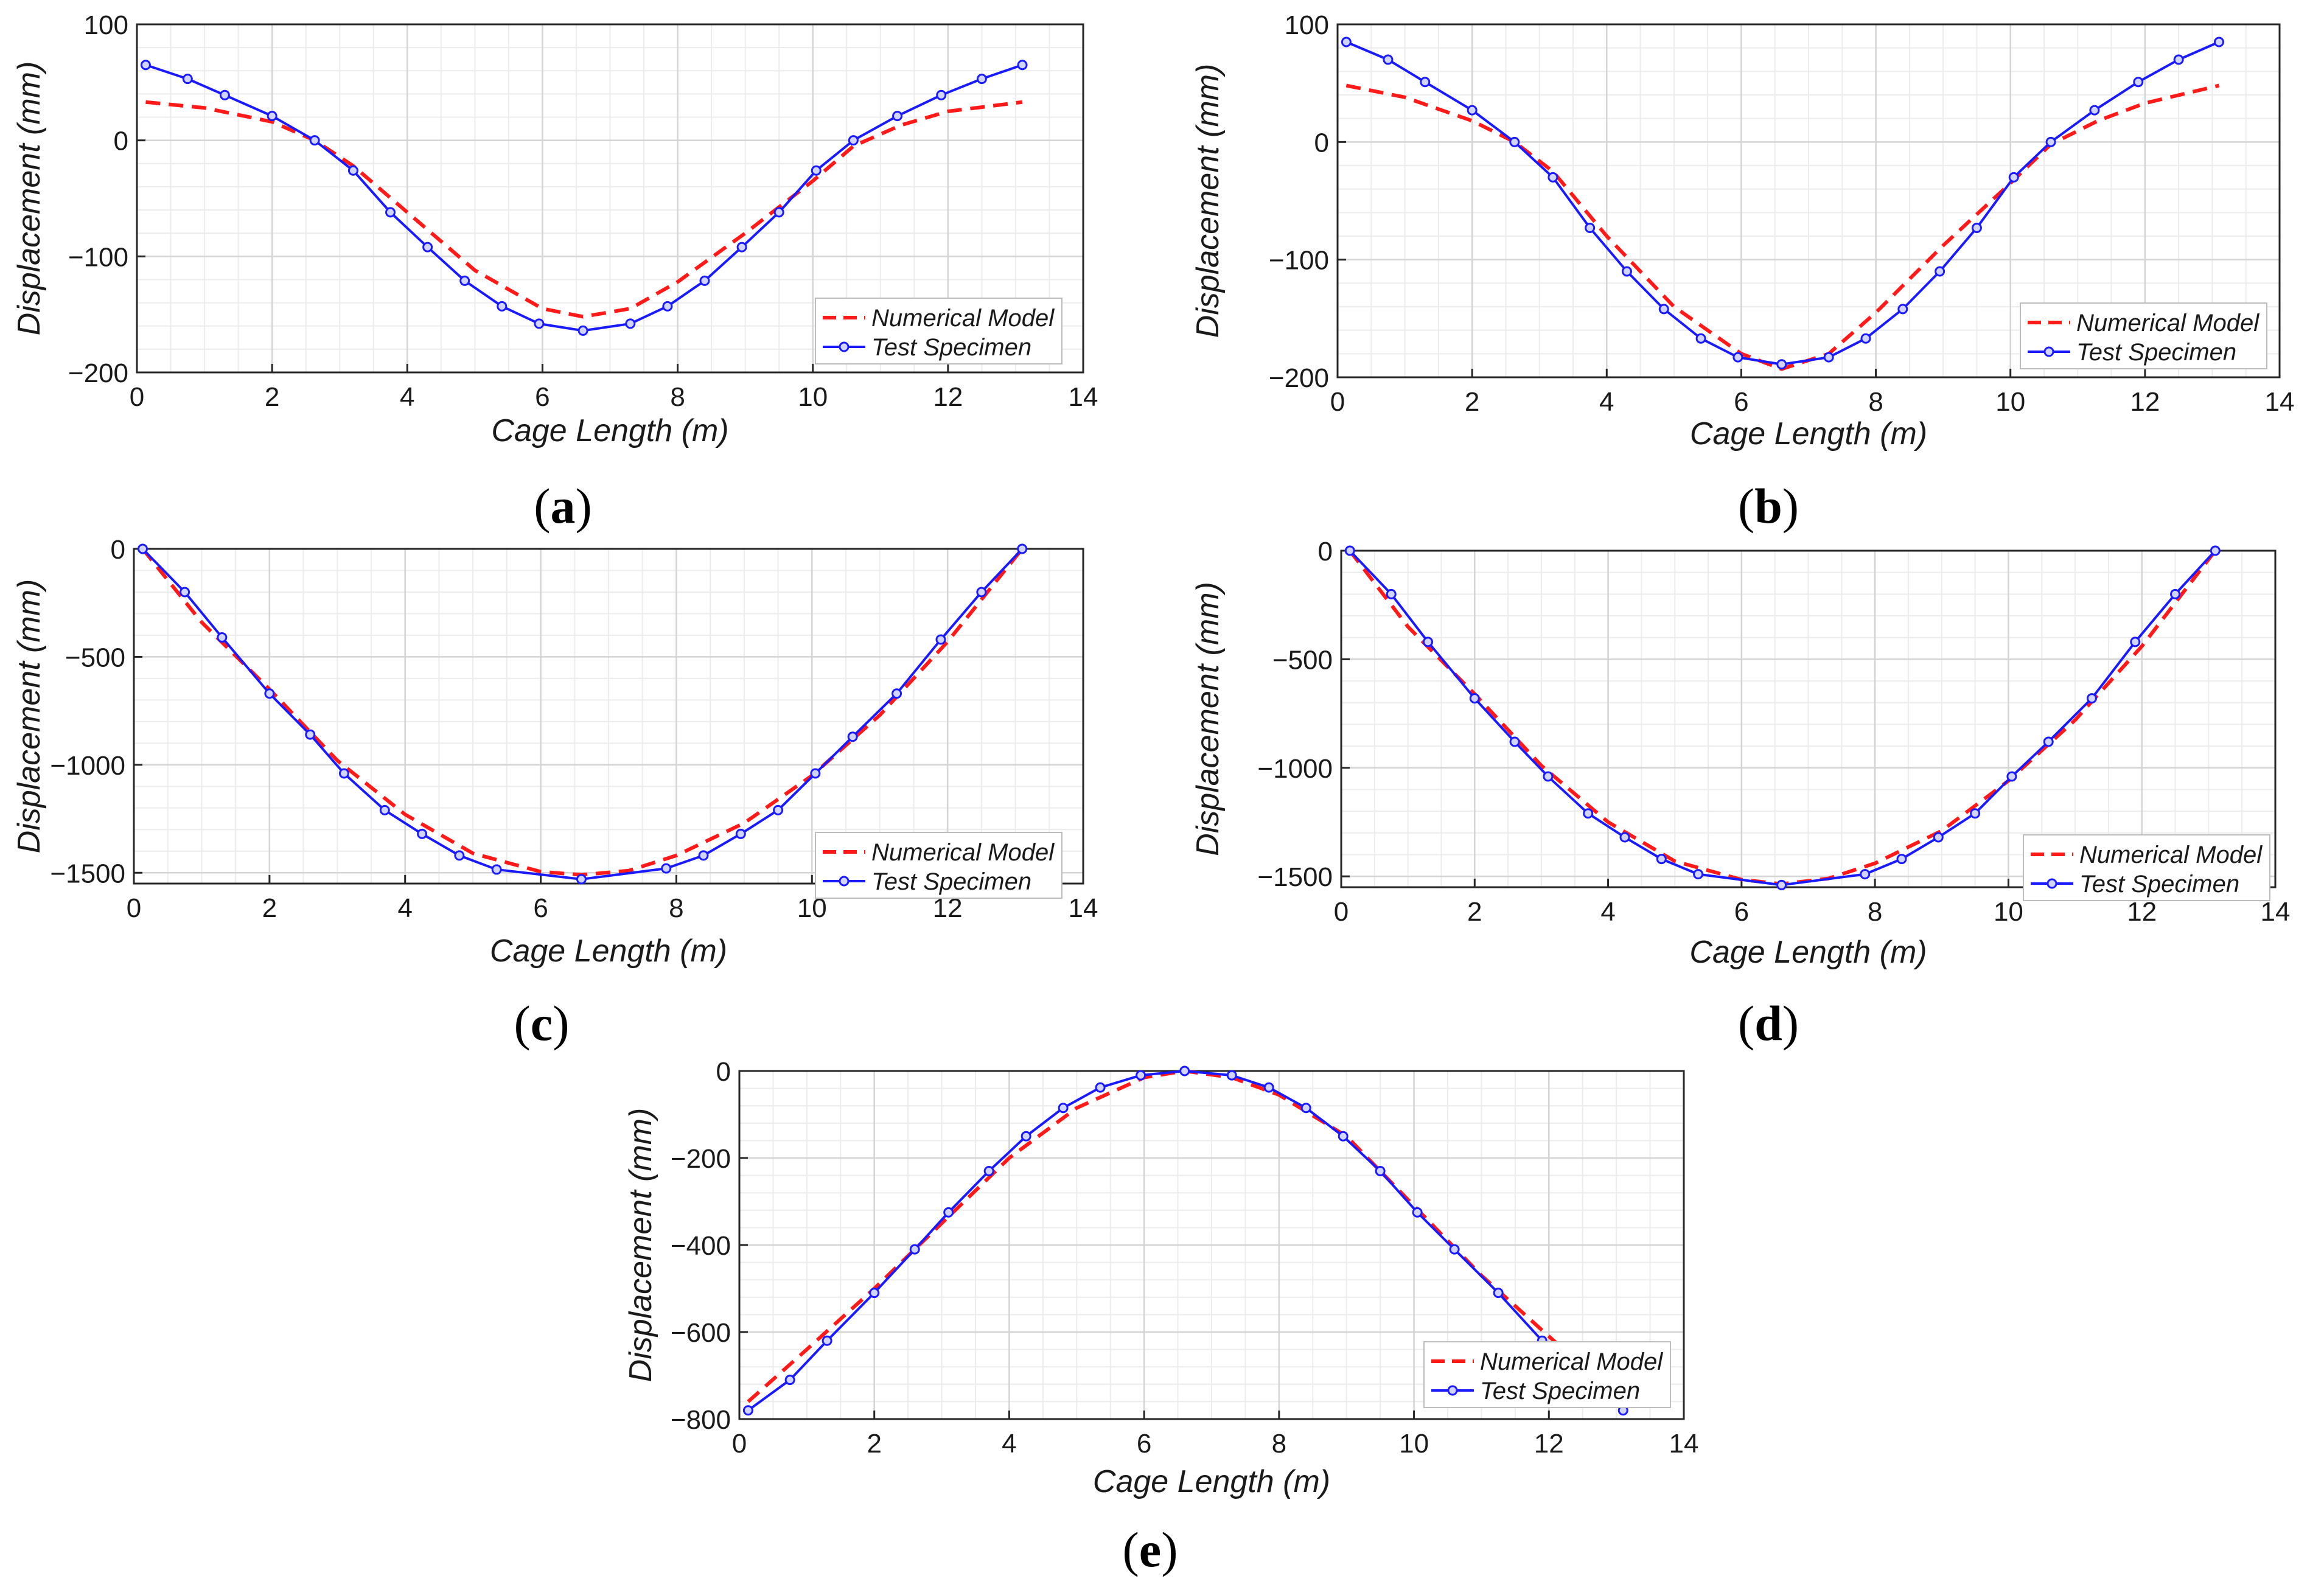  I want to click on y-tick-label: −100, so click(98, 257).